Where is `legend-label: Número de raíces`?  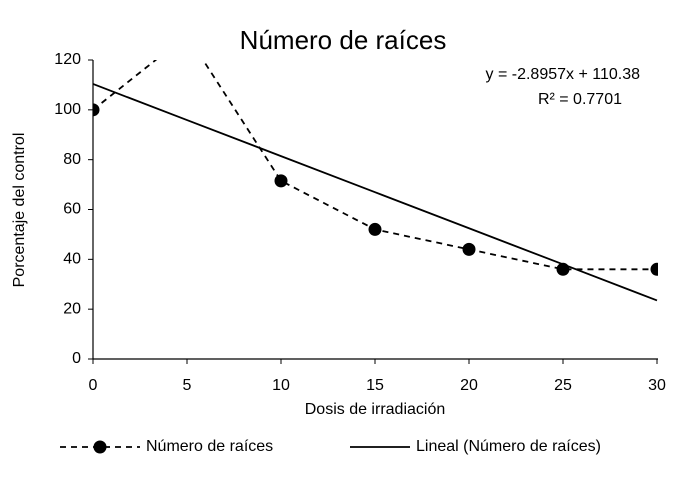
legend-label: Número de raíces is located at coordinates (209, 446).